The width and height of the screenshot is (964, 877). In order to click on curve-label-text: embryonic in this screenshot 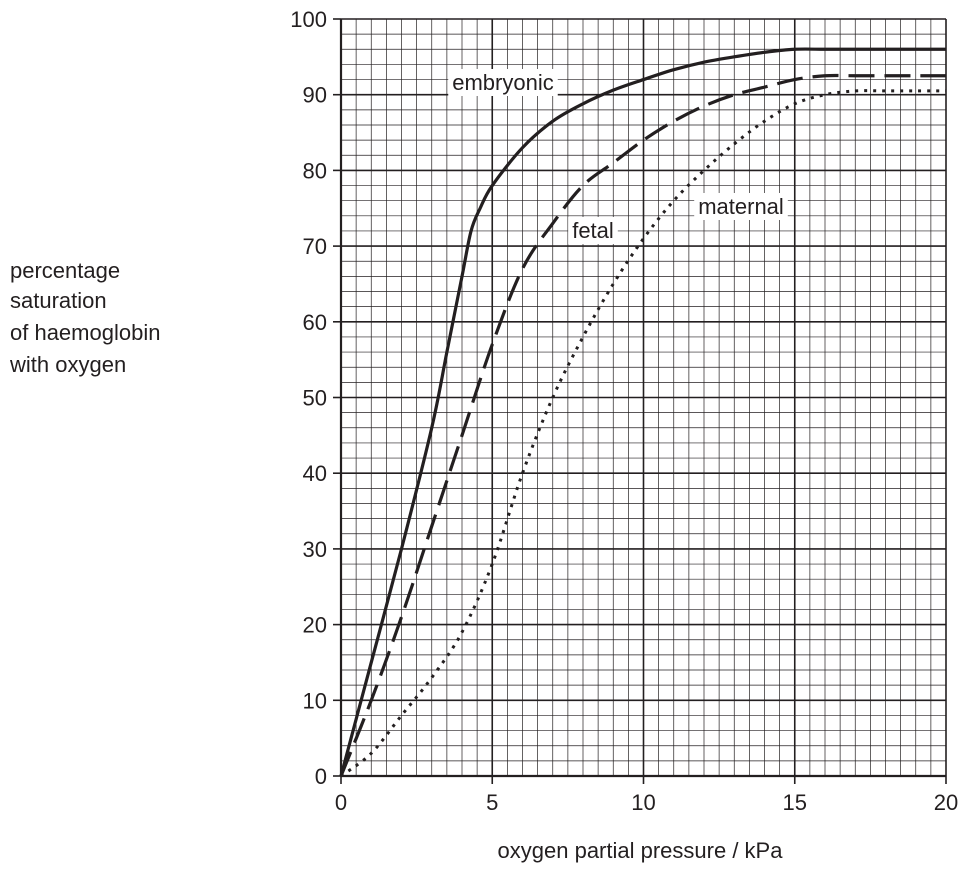, I will do `click(502, 82)`.